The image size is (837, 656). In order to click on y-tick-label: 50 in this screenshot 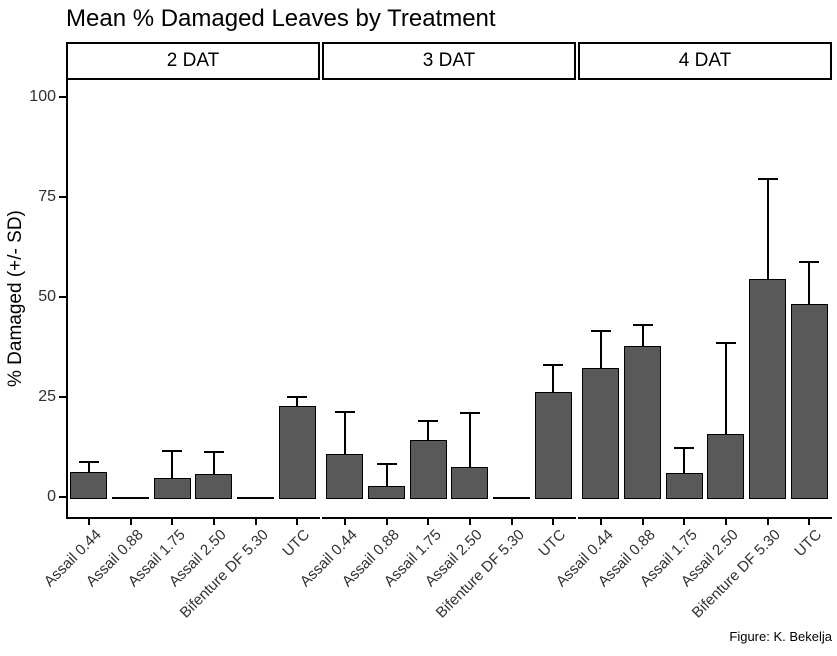, I will do `click(47, 296)`.